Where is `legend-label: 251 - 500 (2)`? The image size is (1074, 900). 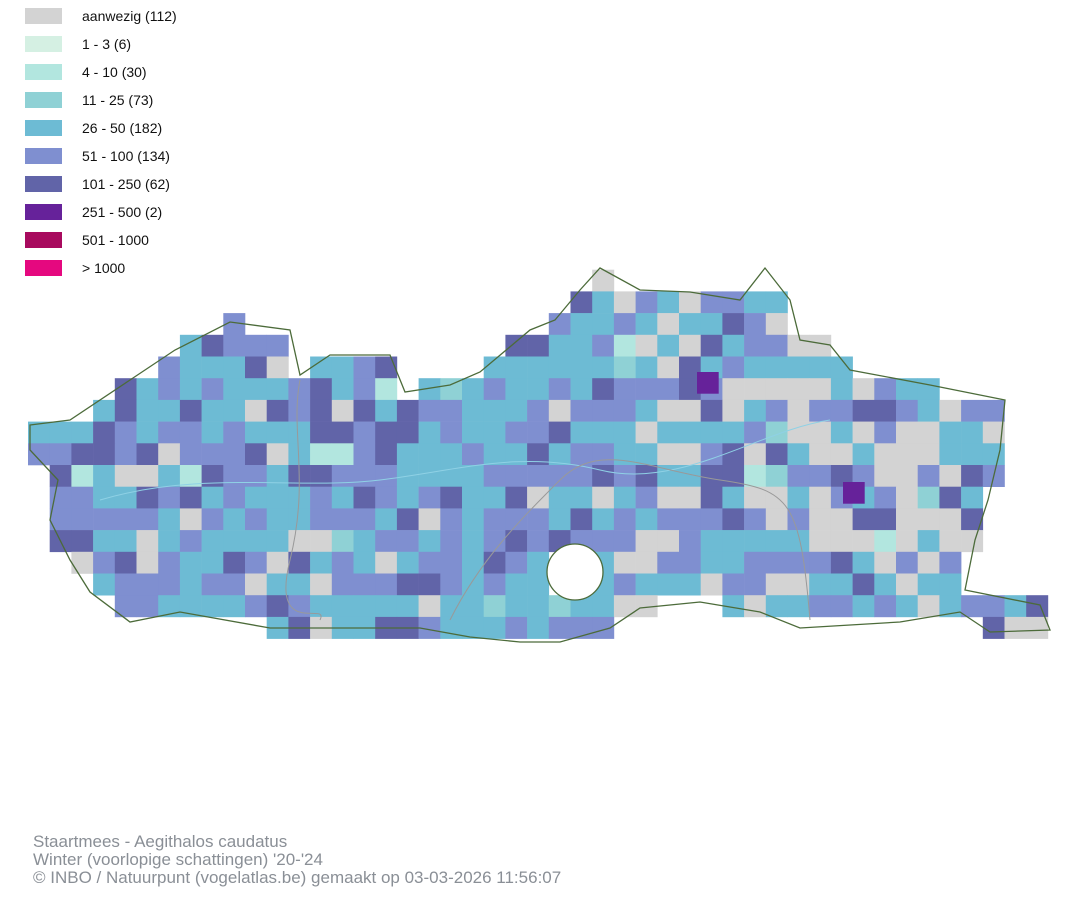
legend-label: 251 - 500 (2) is located at coordinates (122, 212).